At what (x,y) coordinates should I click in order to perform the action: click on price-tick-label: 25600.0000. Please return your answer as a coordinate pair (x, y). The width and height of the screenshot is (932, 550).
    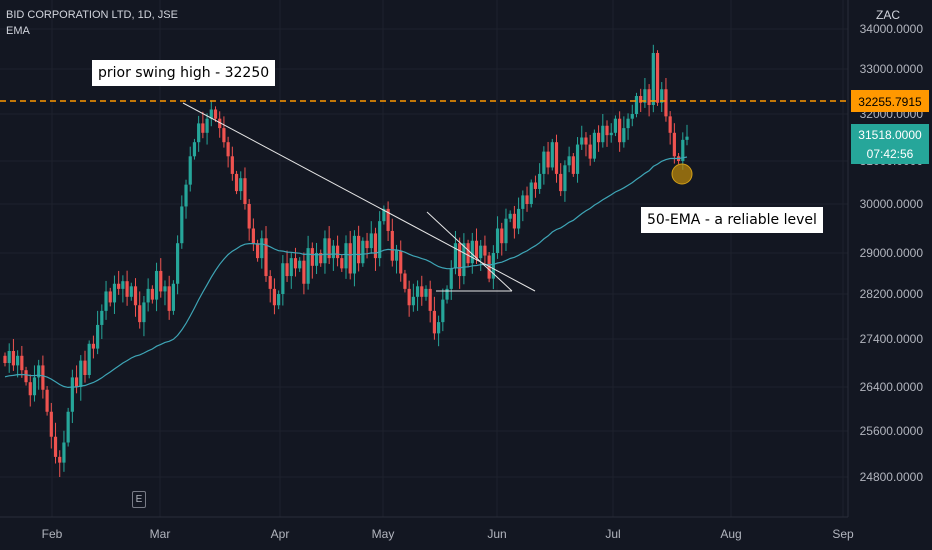
    Looking at the image, I should click on (892, 431).